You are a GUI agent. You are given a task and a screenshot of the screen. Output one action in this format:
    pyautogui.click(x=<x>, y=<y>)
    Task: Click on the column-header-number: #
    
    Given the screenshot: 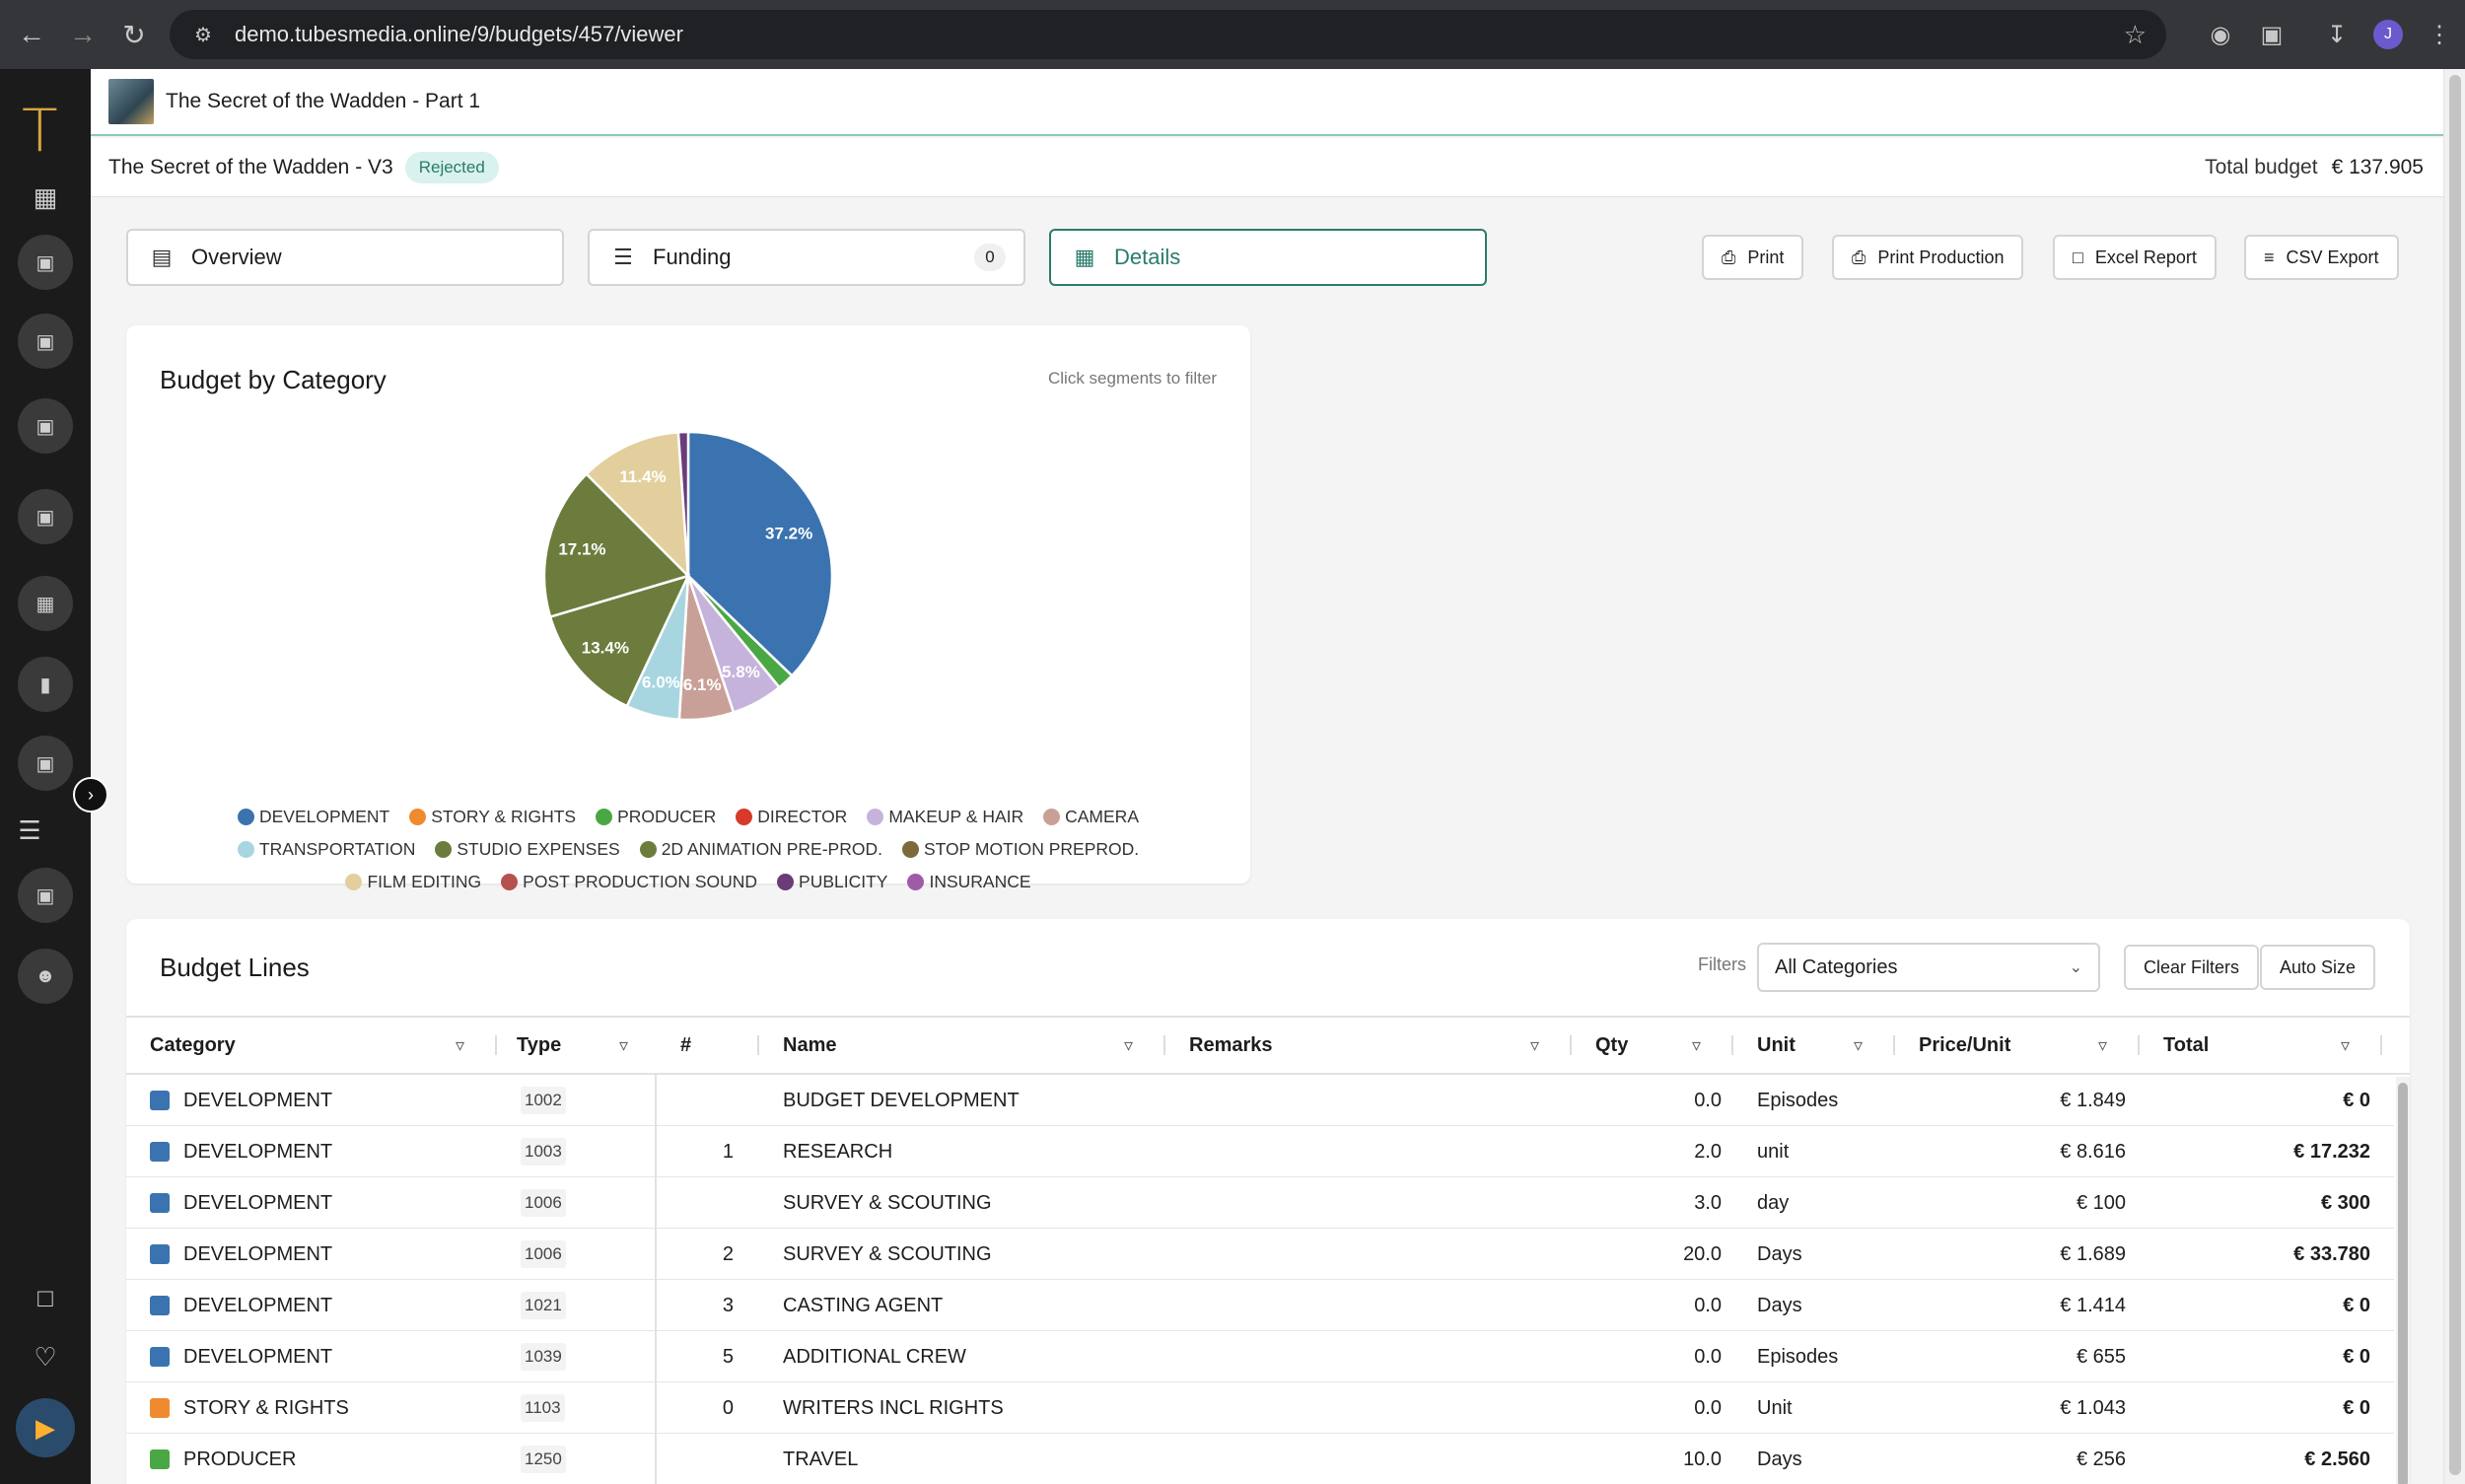 What is the action you would take?
    pyautogui.click(x=686, y=1044)
    